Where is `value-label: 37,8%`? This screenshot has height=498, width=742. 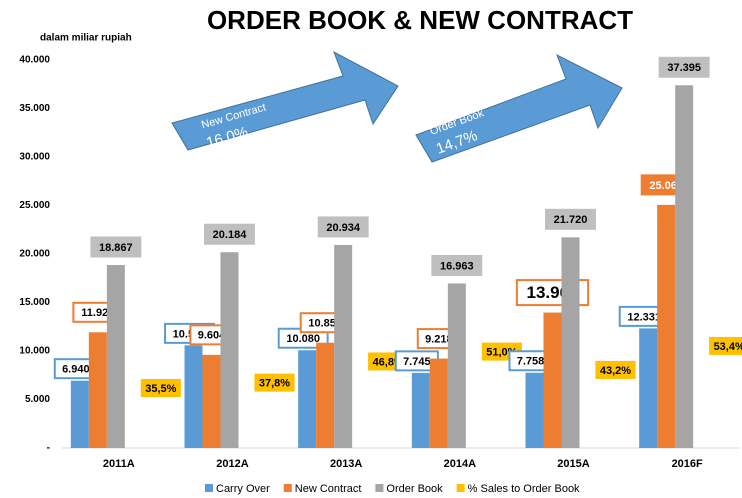 value-label: 37,8% is located at coordinates (274, 384).